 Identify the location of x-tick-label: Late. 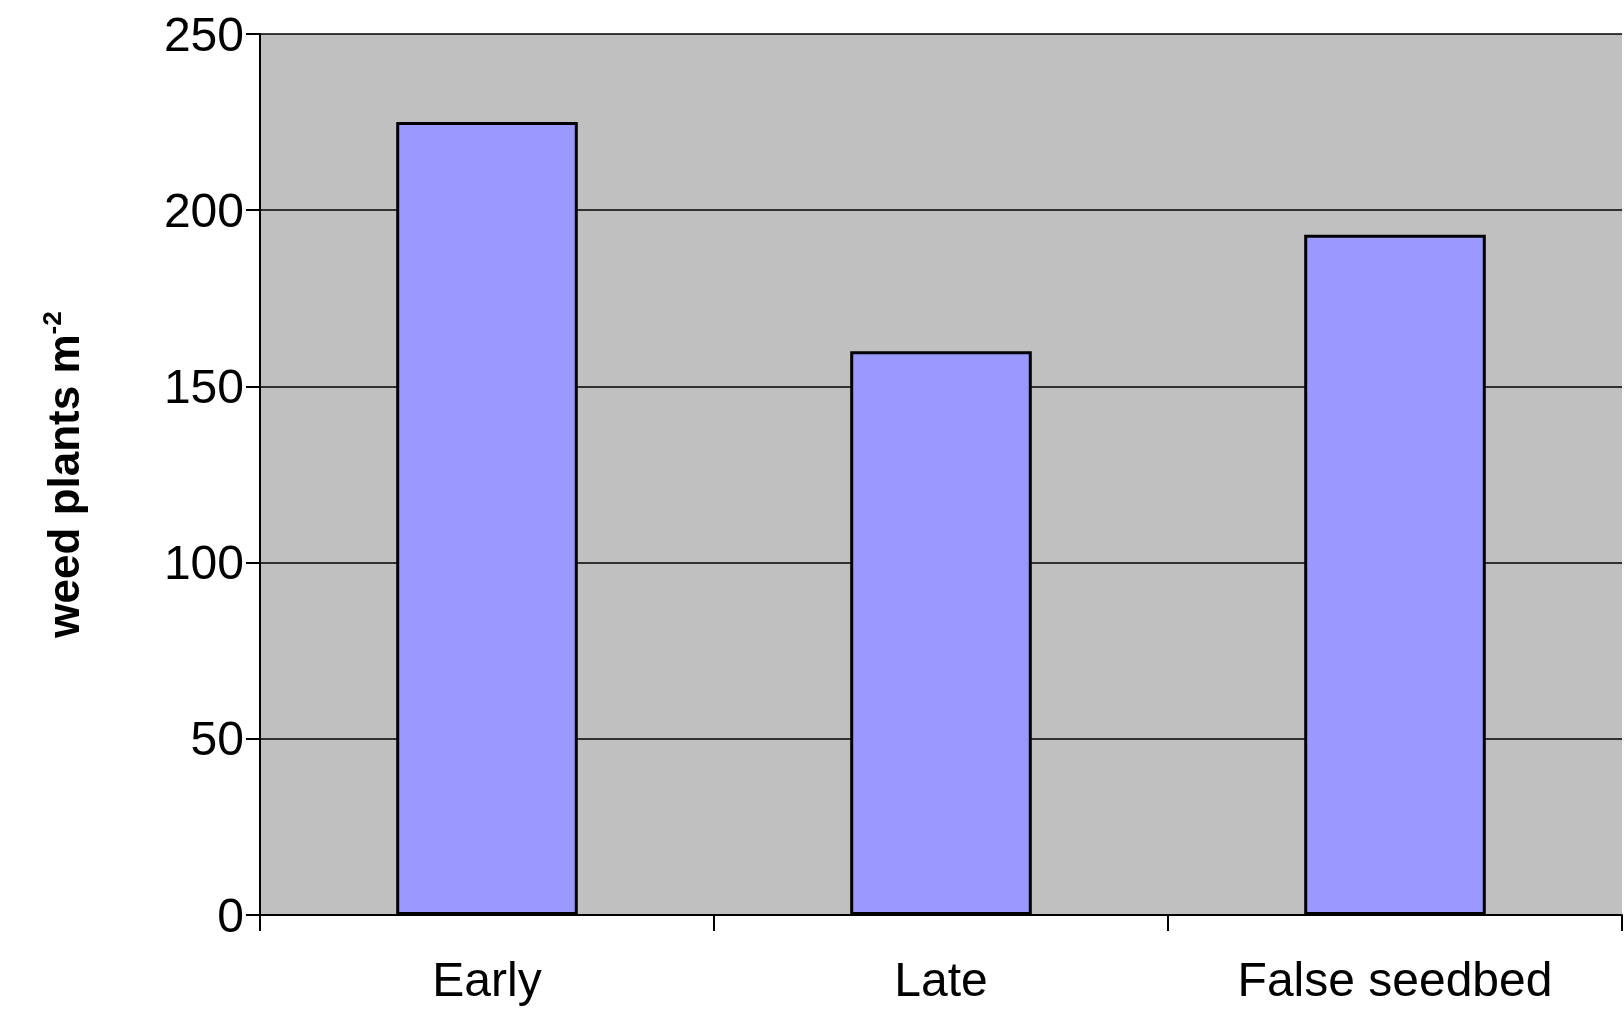
(941, 979).